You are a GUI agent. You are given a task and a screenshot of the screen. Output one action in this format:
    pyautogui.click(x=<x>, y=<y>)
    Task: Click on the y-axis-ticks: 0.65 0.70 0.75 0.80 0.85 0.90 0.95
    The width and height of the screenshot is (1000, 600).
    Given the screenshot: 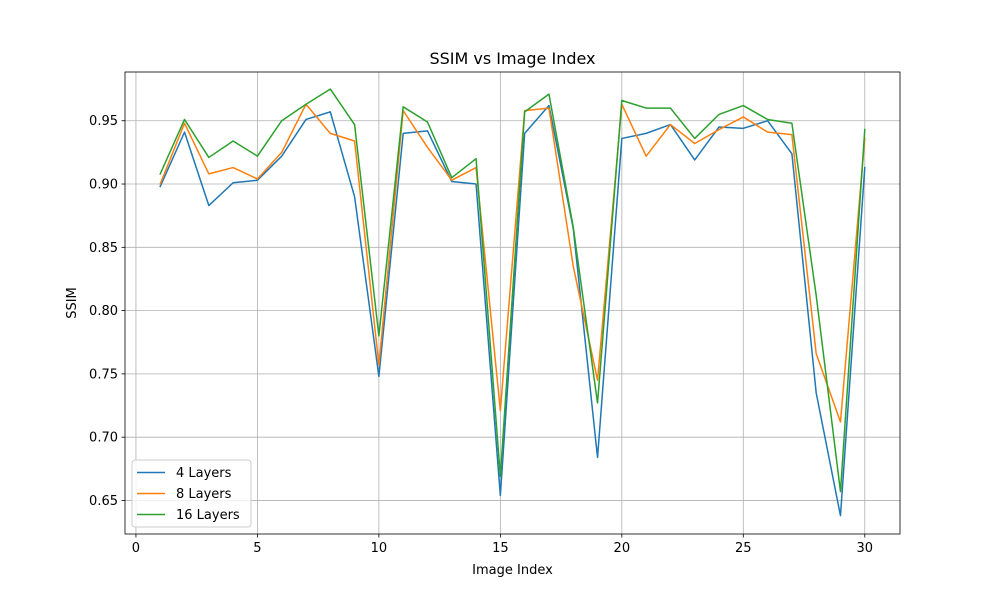 What is the action you would take?
    pyautogui.click(x=107, y=311)
    